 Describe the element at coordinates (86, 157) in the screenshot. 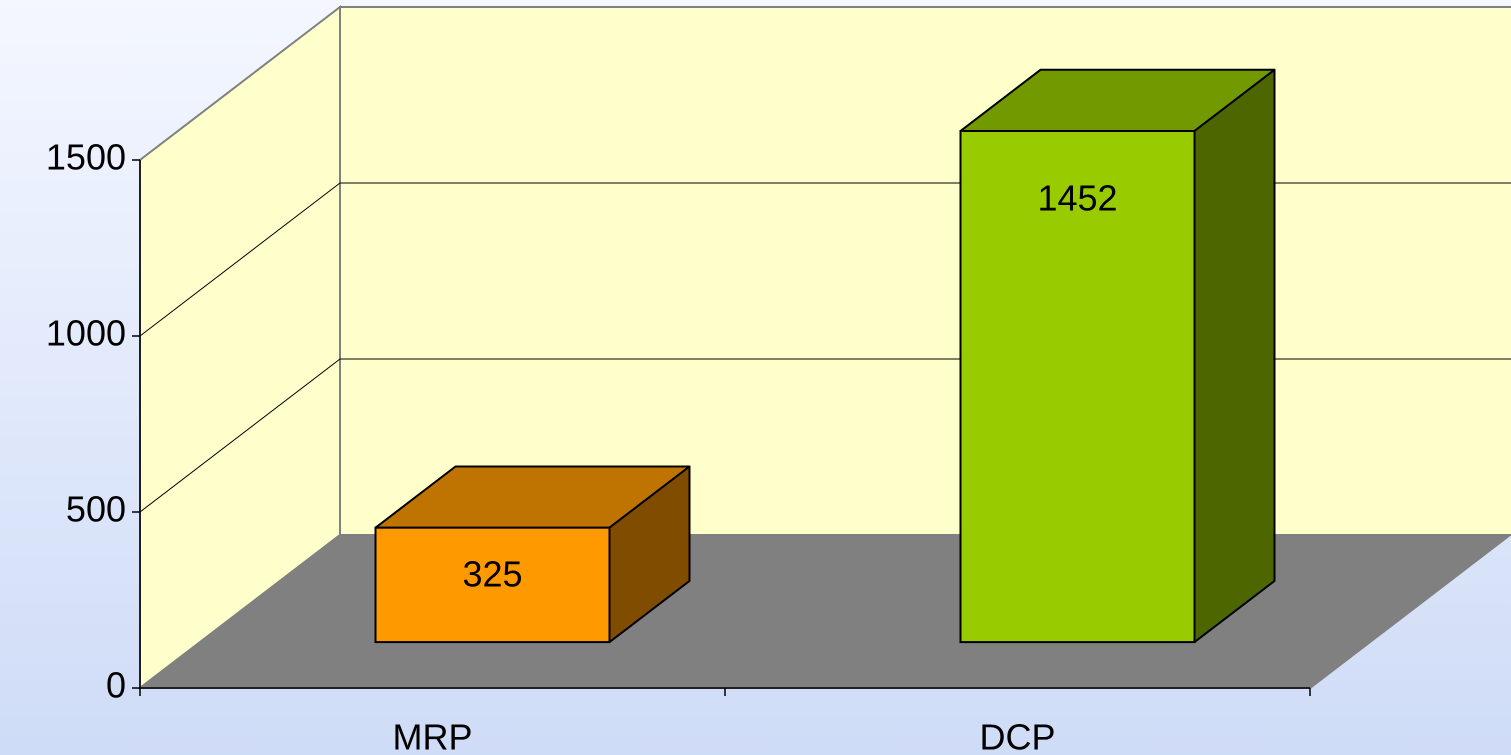

I see `y-tick-label: 1500` at that location.